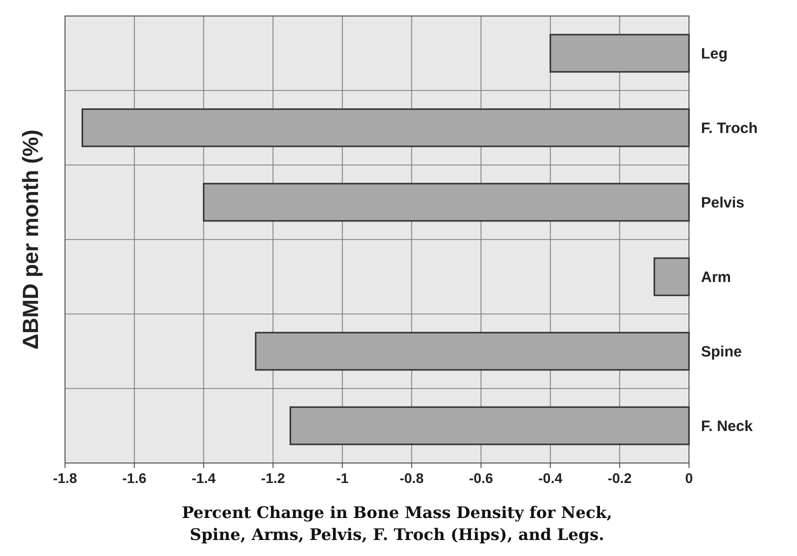 Image resolution: width=797 pixels, height=556 pixels. What do you see at coordinates (689, 478) in the screenshot?
I see `x-tick-label: 0` at bounding box center [689, 478].